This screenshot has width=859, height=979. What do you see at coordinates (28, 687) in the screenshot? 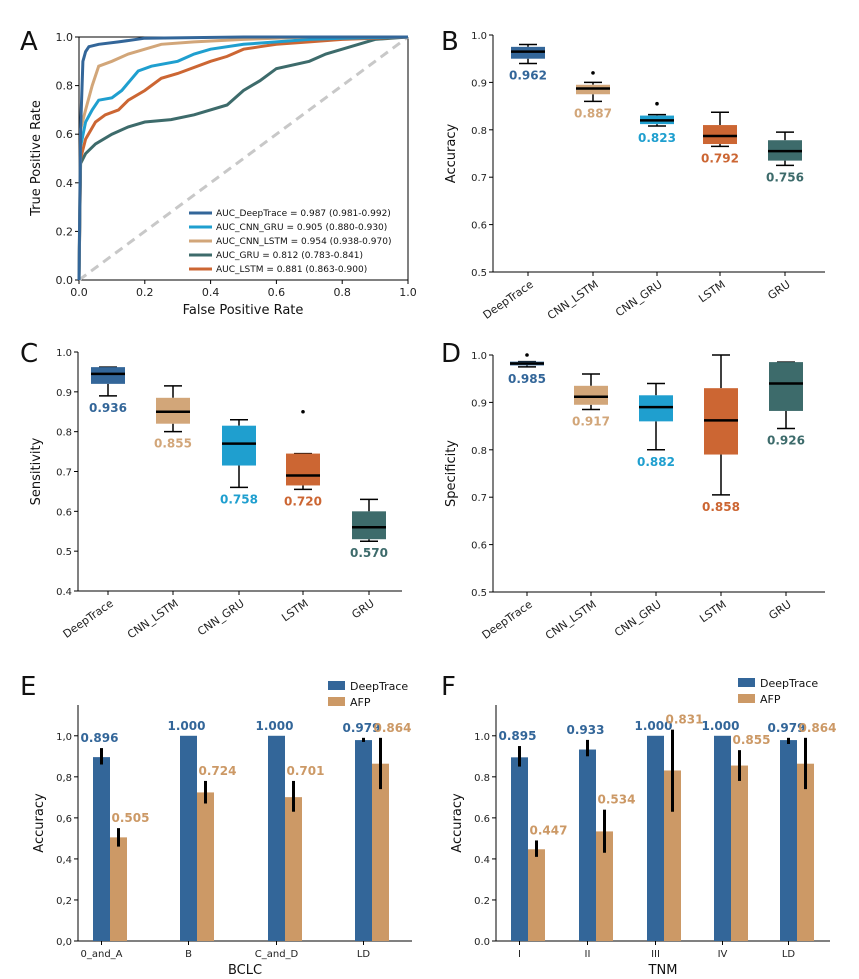
I see `panel-letter-e: E` at bounding box center [28, 687].